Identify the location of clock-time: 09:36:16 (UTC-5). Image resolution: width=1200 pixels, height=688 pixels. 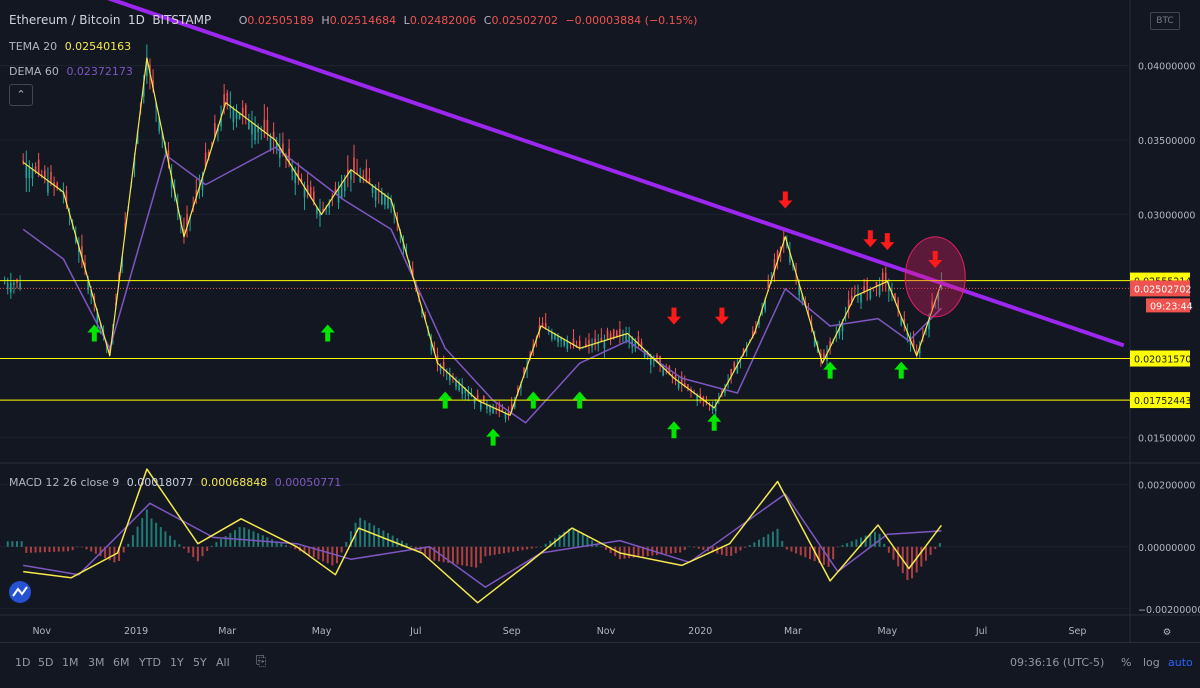
(1057, 662).